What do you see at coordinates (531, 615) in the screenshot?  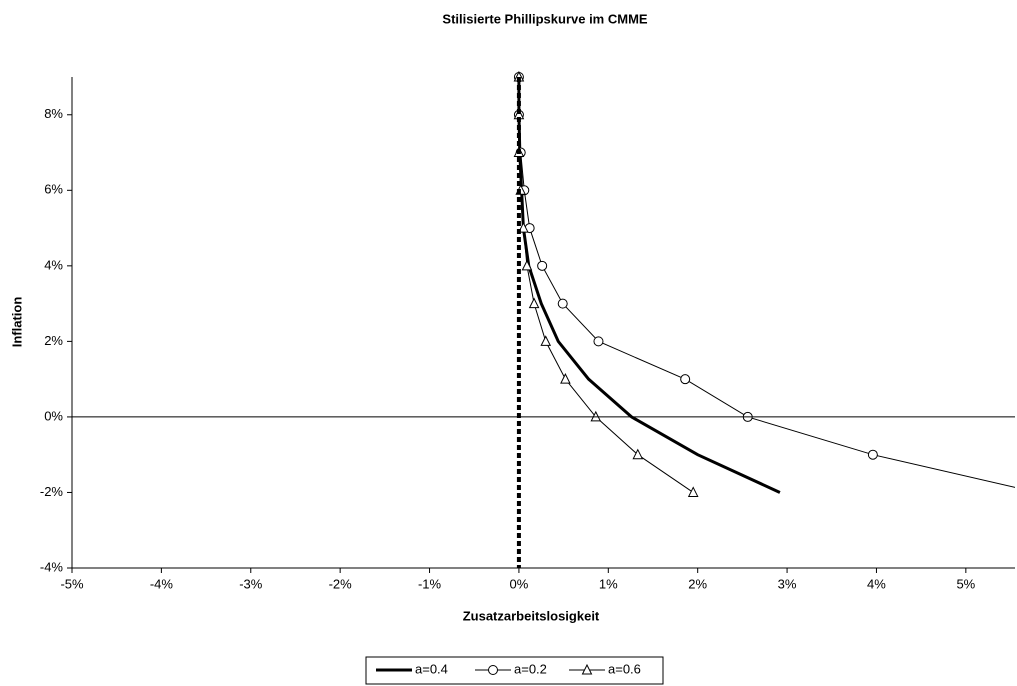 I see `x-axis-label: Zusatzarbeitslosigkeit` at bounding box center [531, 615].